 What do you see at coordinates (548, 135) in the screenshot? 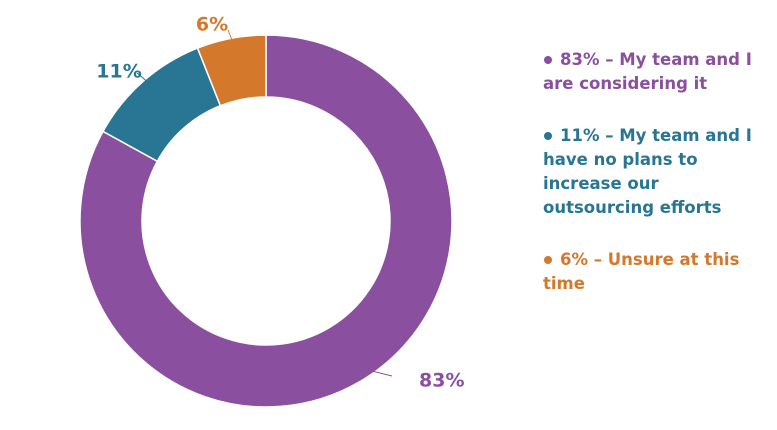
I see `legend-dot-no-plans` at bounding box center [548, 135].